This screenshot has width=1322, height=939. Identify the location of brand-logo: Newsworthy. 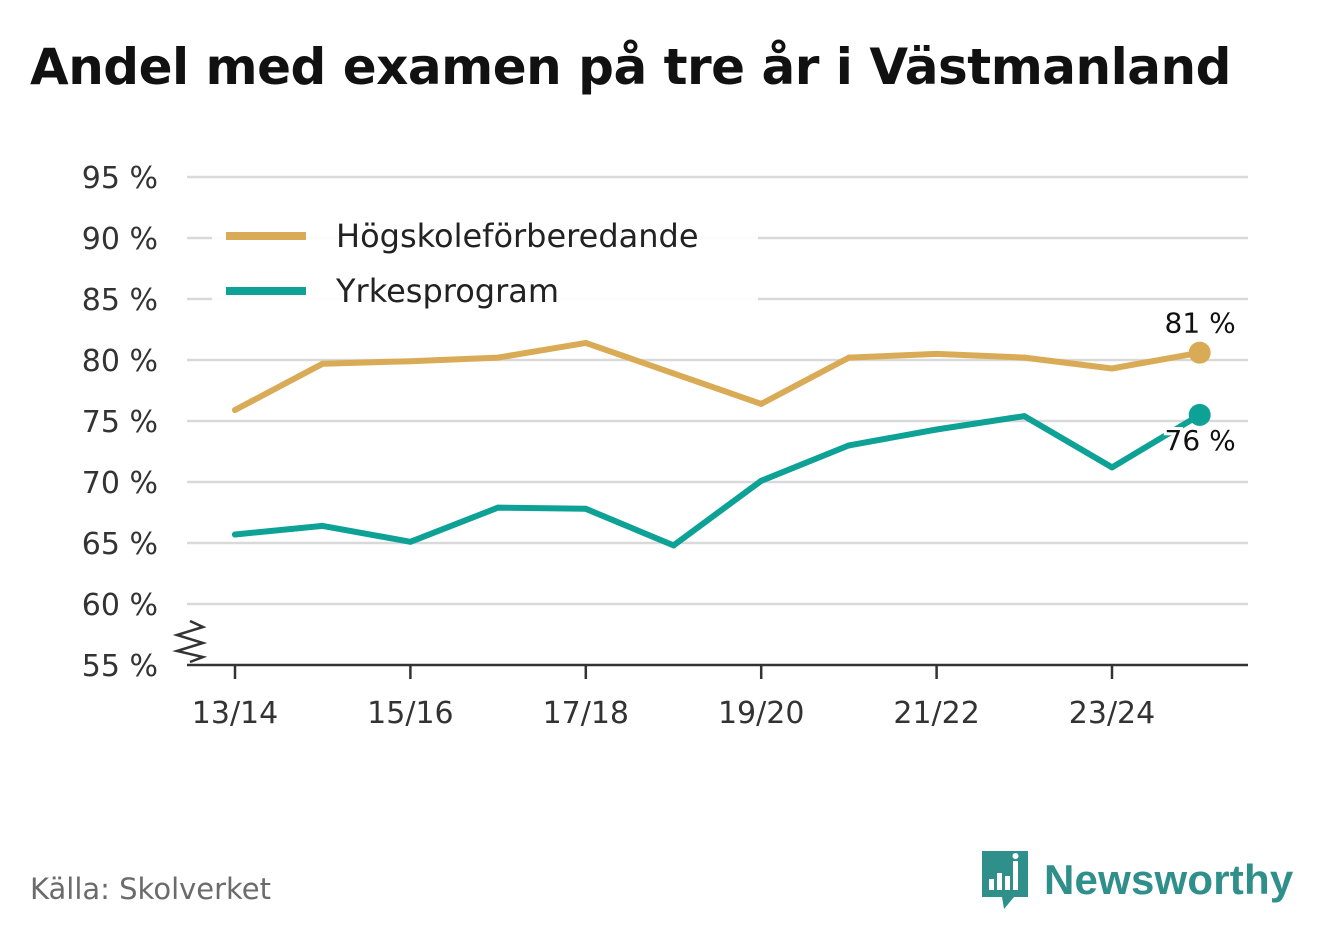
(1136, 880).